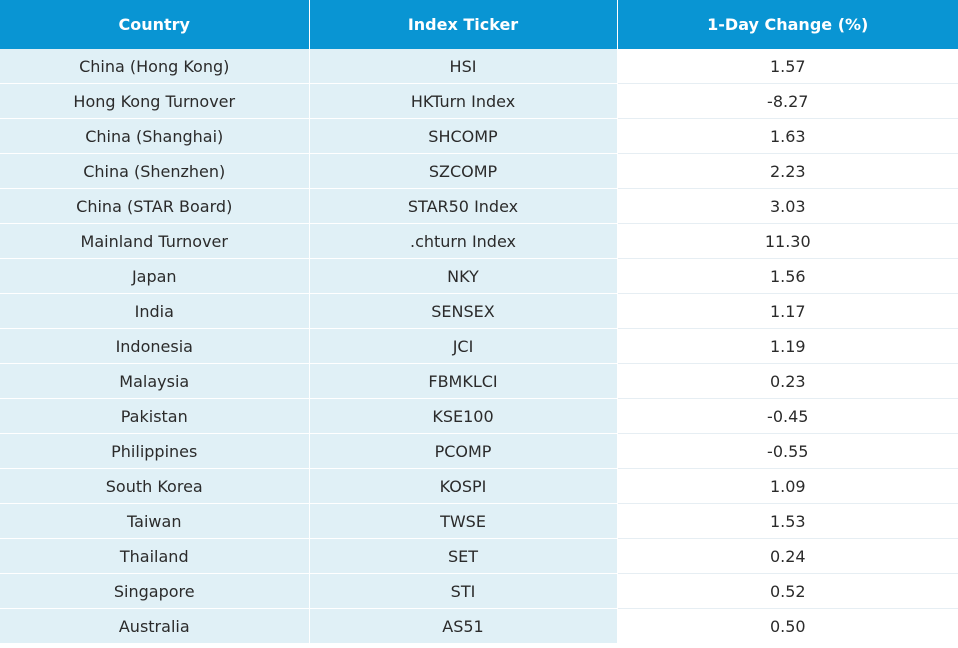  Describe the element at coordinates (463, 451) in the screenshot. I see `cell-index-ticker: PCOMP` at that location.